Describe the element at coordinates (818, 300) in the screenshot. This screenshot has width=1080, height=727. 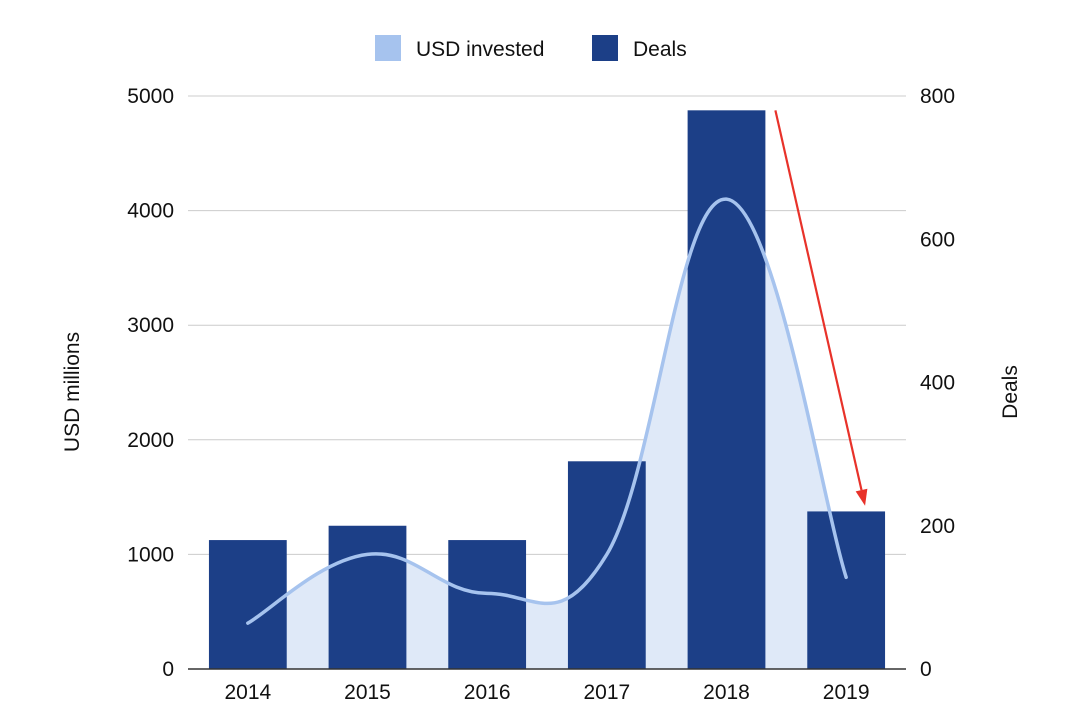
I see `arrow-shaft` at that location.